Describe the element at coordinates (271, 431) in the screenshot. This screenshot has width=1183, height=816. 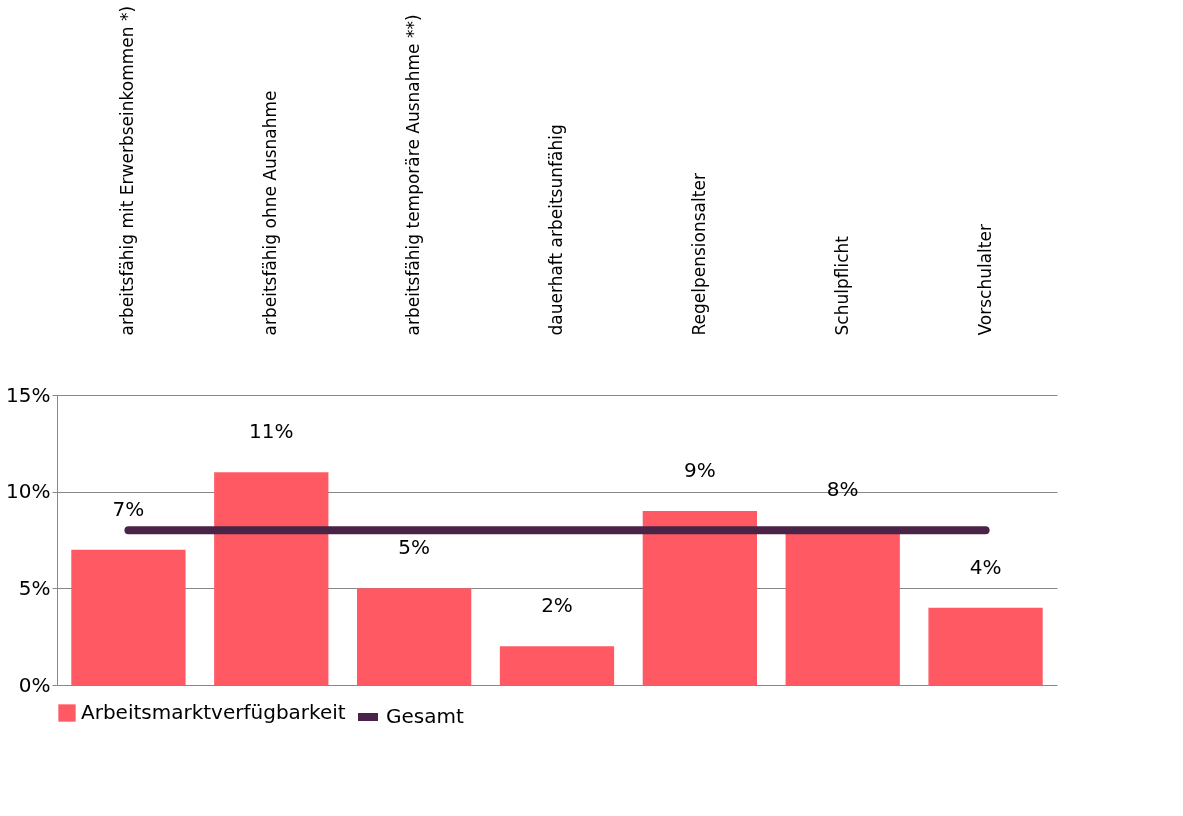
I see `data-label: 11%` at that location.